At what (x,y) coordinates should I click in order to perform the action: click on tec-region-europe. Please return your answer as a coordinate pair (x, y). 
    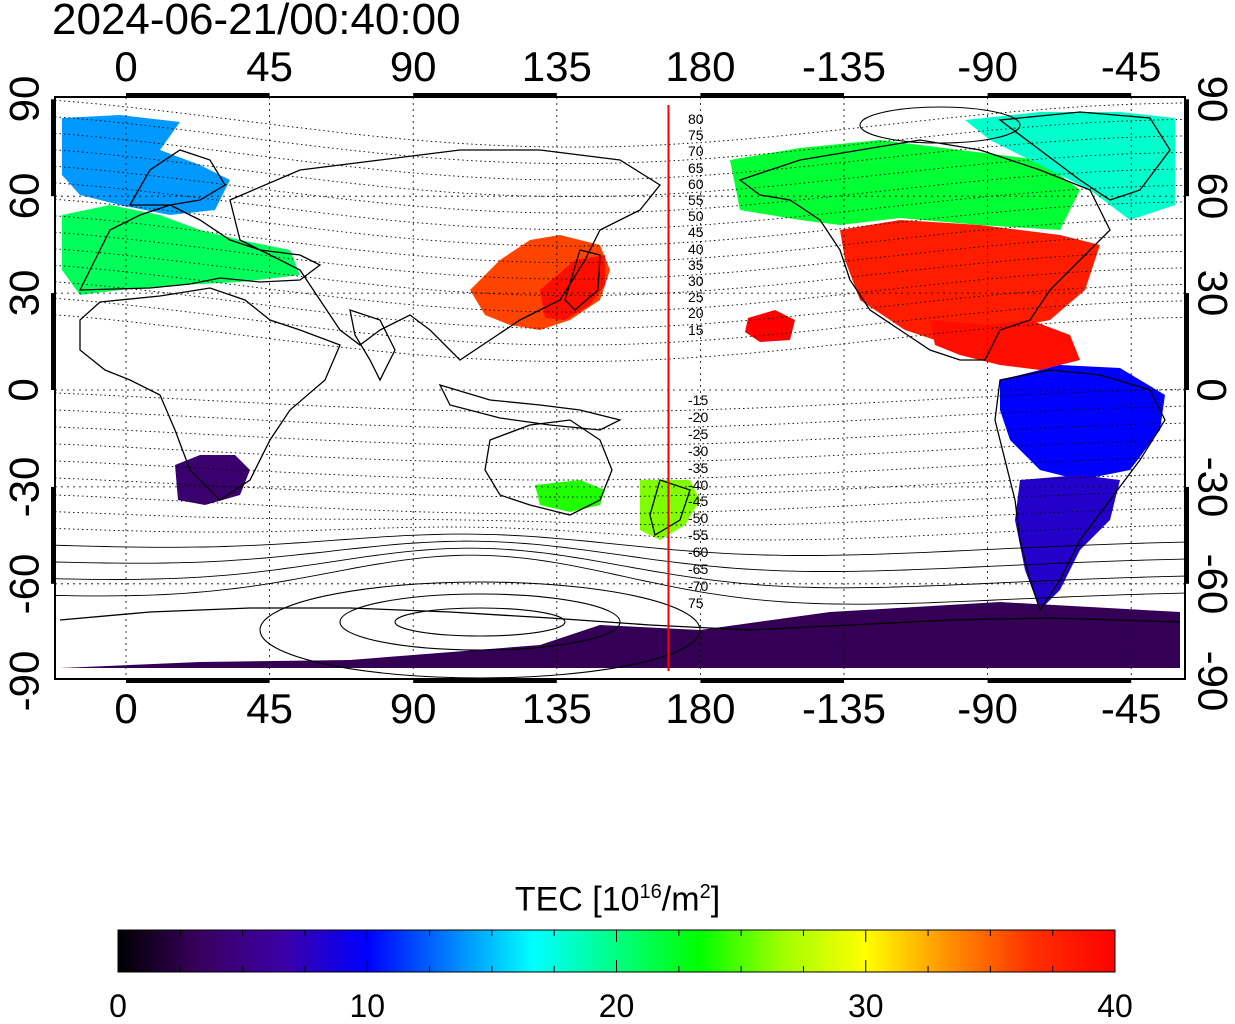
    Looking at the image, I should click on (181, 250).